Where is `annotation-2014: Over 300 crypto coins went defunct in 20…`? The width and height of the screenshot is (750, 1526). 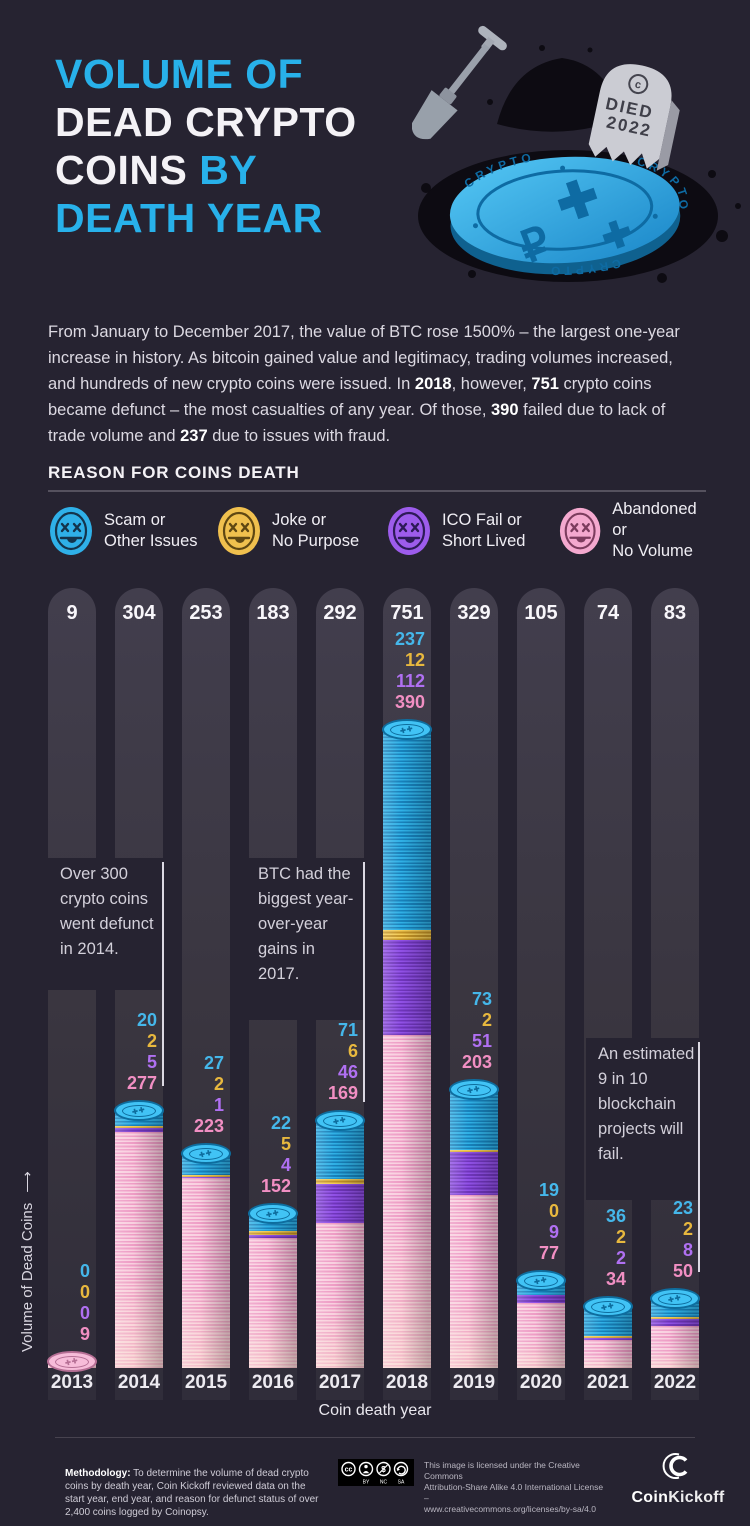 annotation-2014: Over 300 crypto coins went defunct in 20… is located at coordinates (109, 924).